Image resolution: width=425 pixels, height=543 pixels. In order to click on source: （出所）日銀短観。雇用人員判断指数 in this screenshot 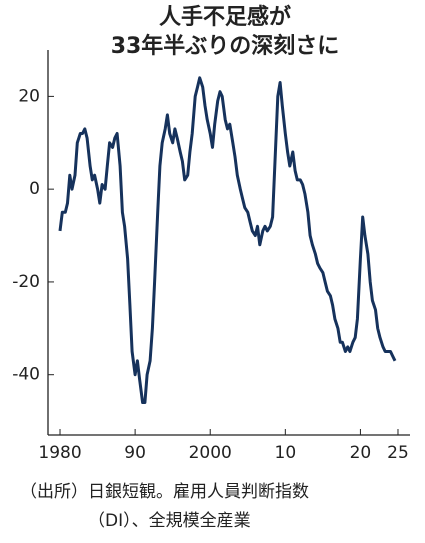, I will do `click(164, 492)`.